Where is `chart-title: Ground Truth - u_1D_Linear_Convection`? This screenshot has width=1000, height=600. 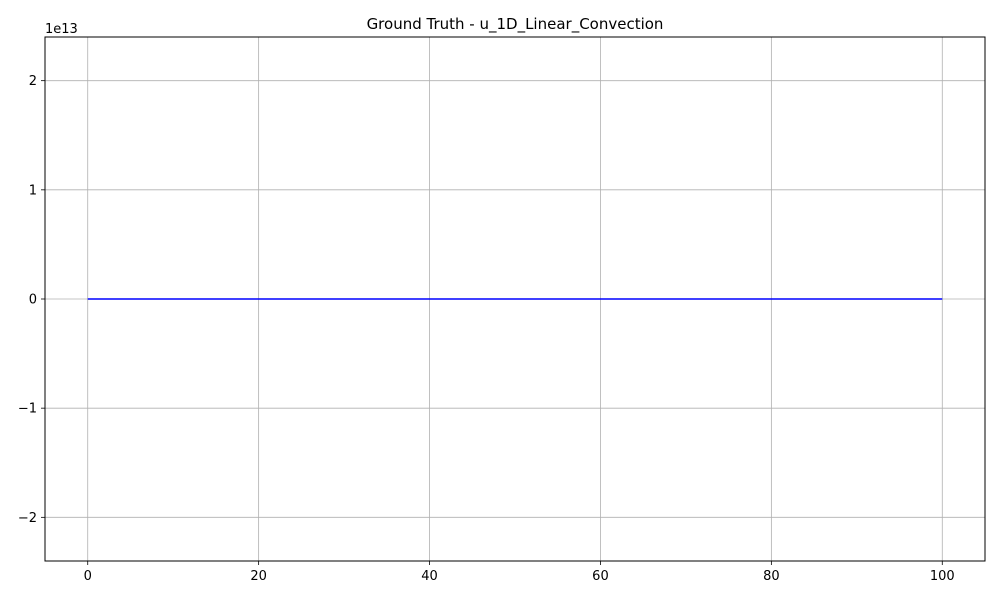 chart-title: Ground Truth - u_1D_Linear_Convection is located at coordinates (515, 24).